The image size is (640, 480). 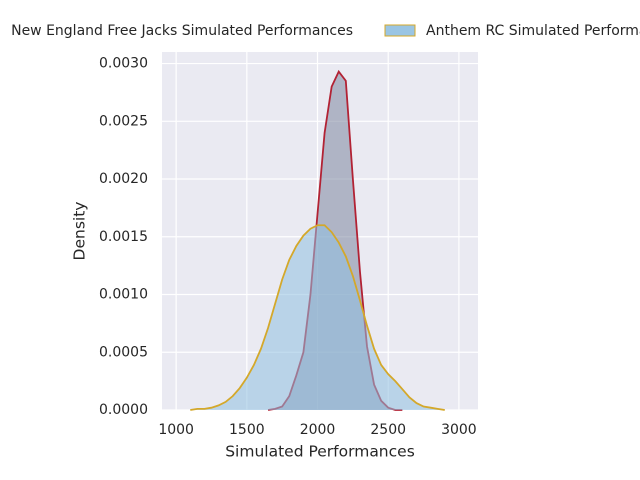 I want to click on legend-swatch, so click(x=400, y=30).